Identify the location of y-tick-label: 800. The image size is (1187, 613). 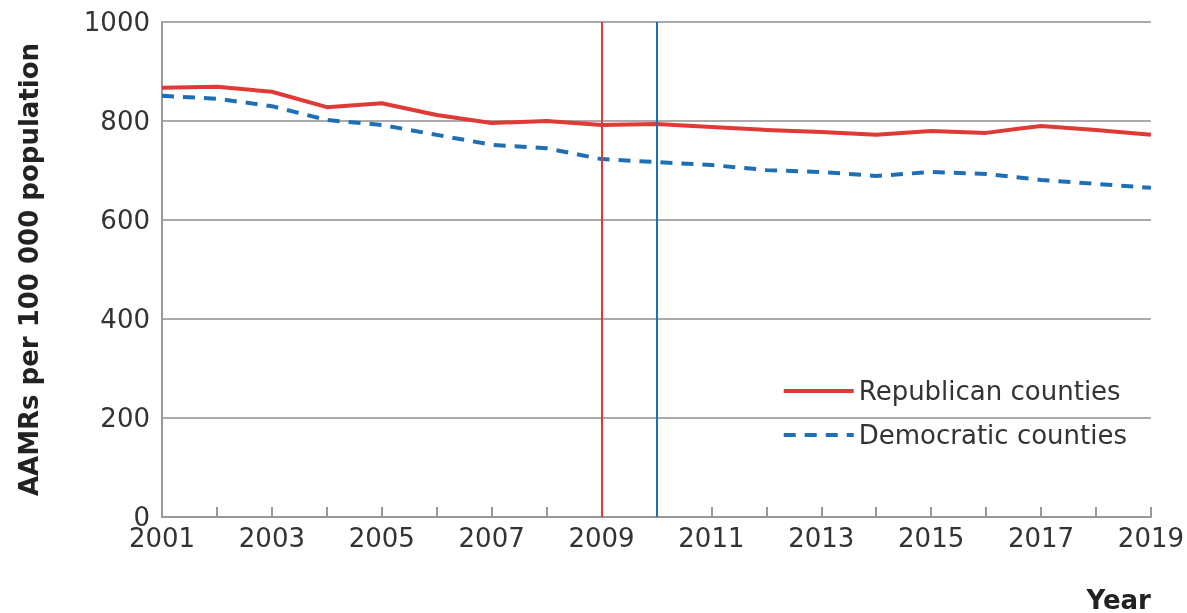
(125, 121).